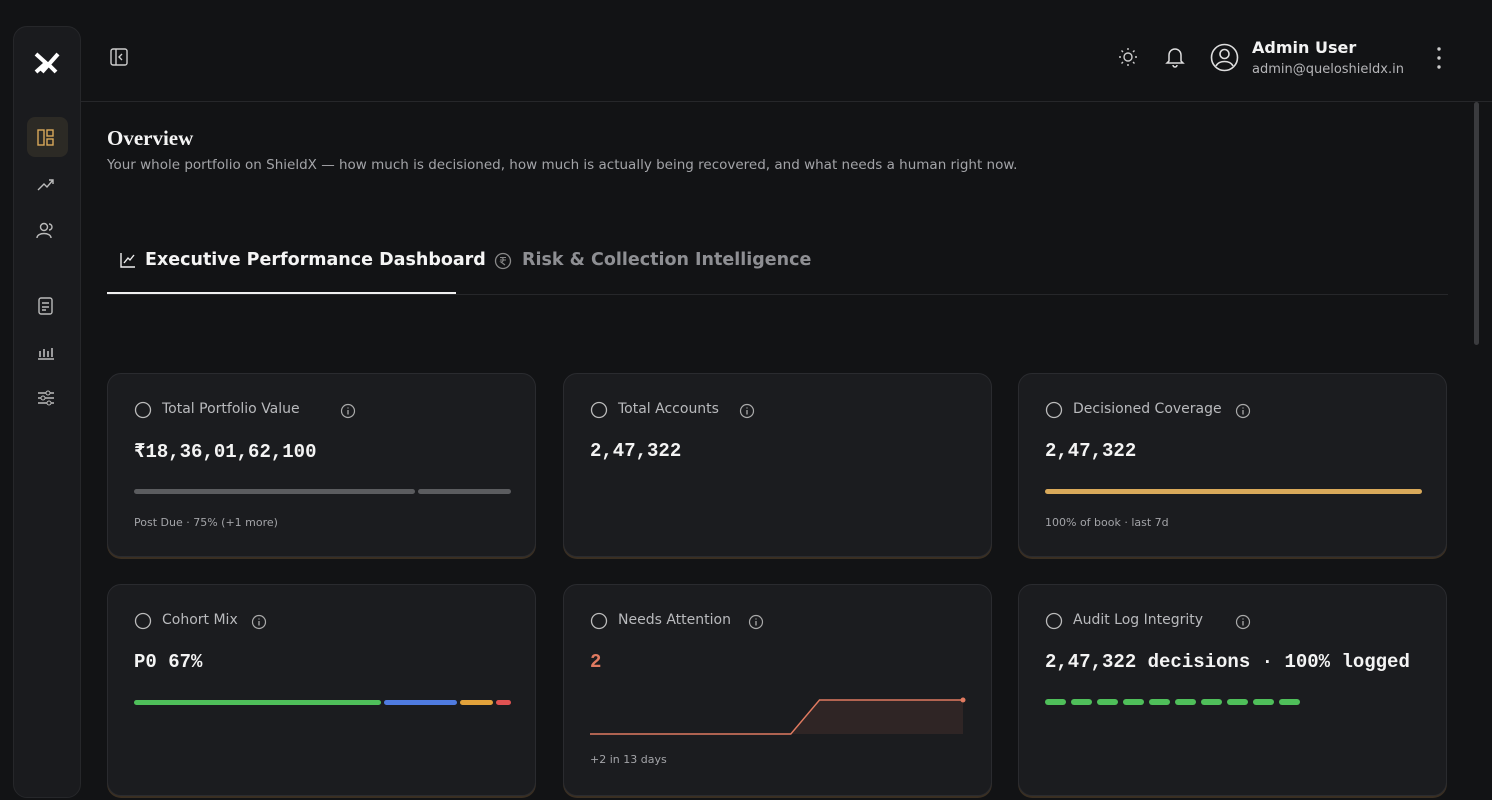 The image size is (1492, 800). What do you see at coordinates (777, 465) in the screenshot?
I see `kpi-card: Total Accounts 2,47,322` at bounding box center [777, 465].